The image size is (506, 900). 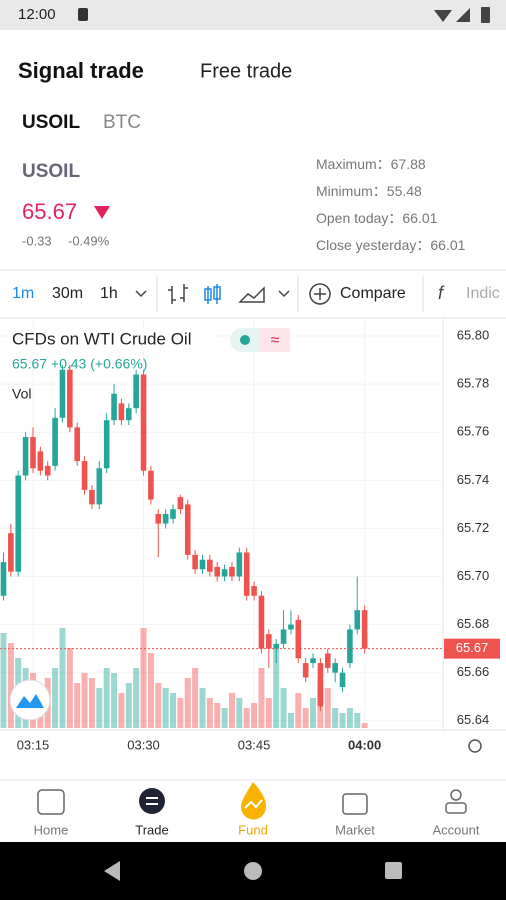 I want to click on nav-label: Market, so click(x=355, y=829).